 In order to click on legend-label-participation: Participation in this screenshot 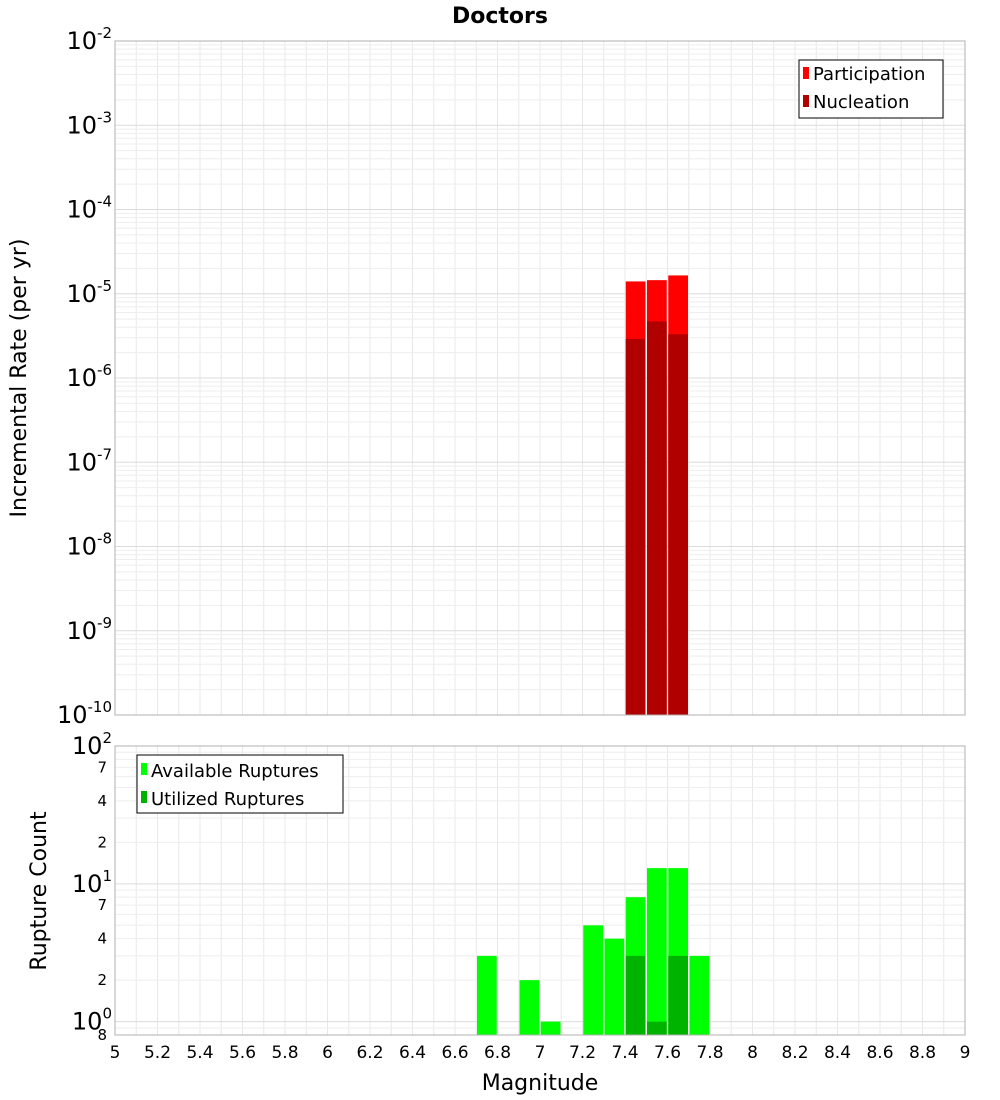, I will do `click(869, 74)`.